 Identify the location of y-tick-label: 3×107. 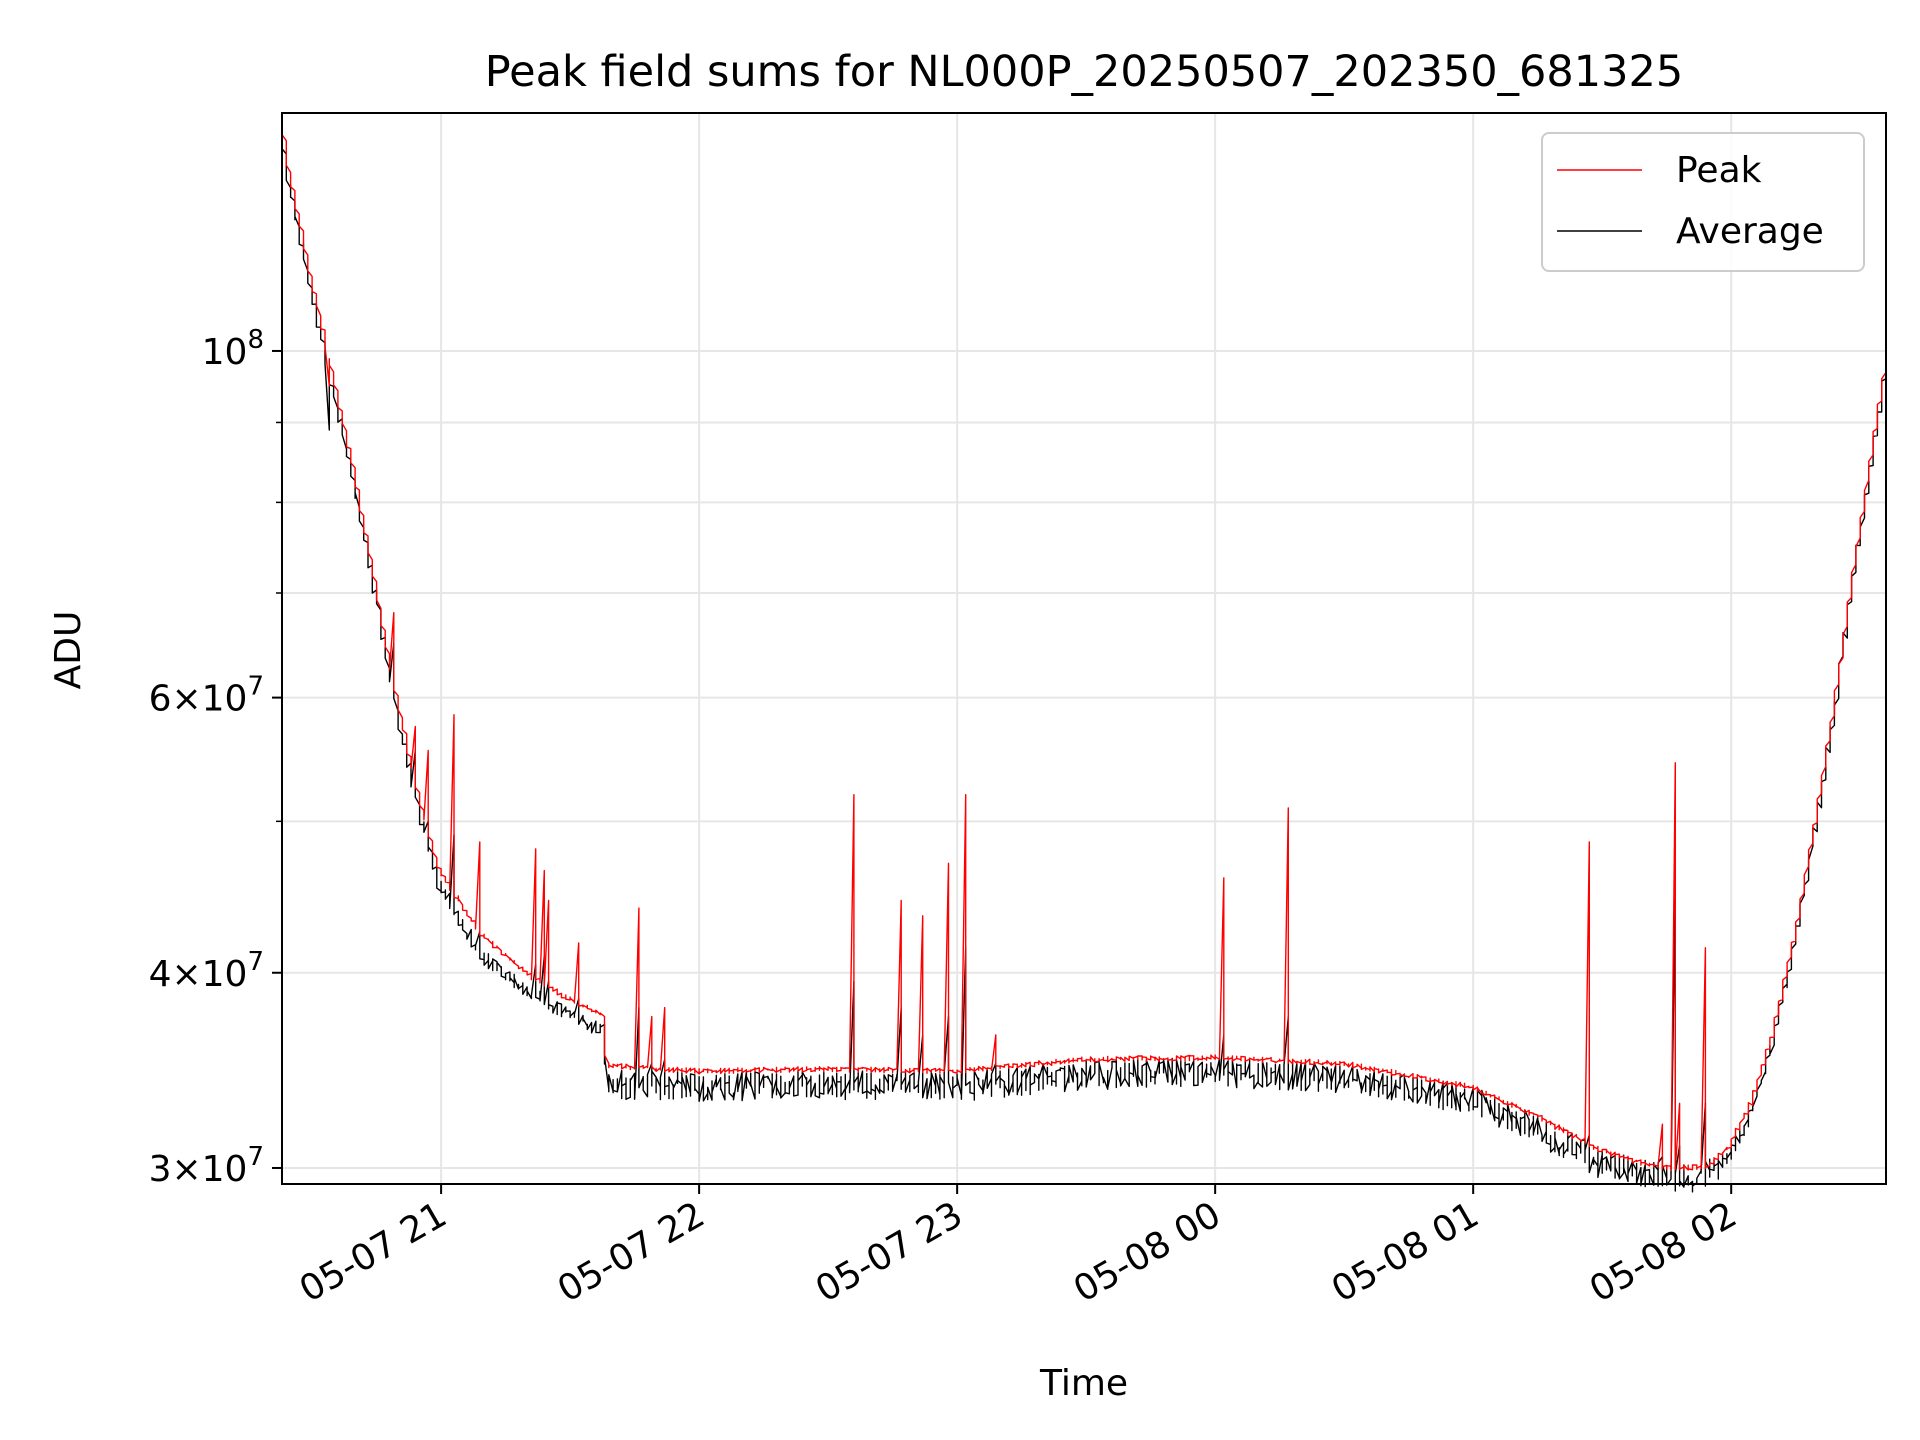
(206, 1166).